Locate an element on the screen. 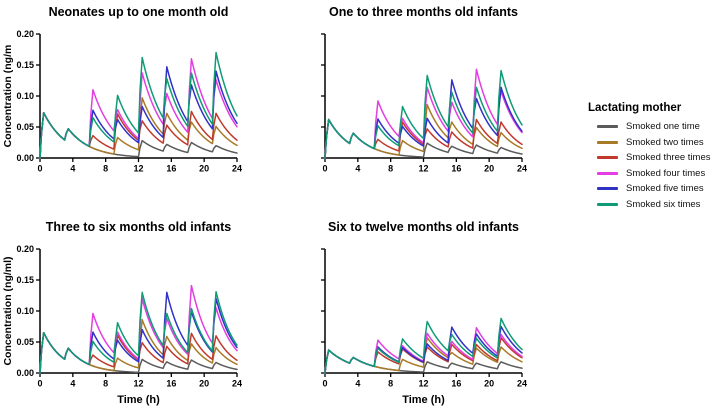 The width and height of the screenshot is (723, 414). panel-title: Three to six months old infants is located at coordinates (138, 227).